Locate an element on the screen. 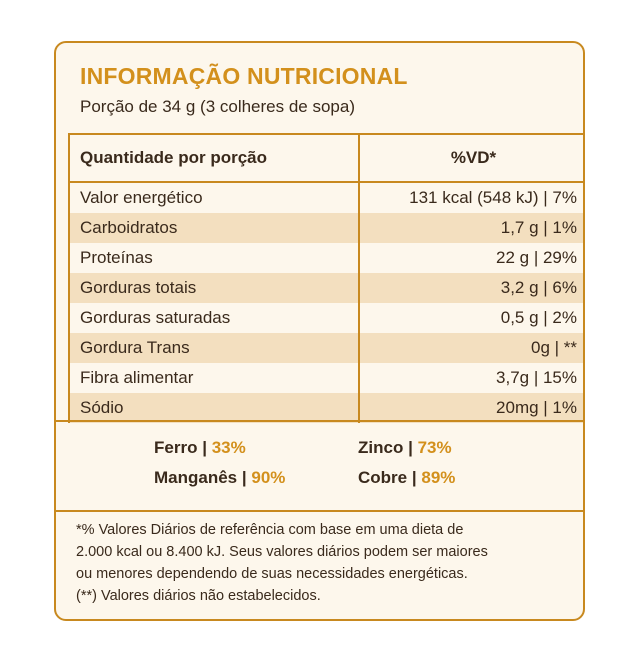  column-header: Quantidade por porção is located at coordinates (215, 158).